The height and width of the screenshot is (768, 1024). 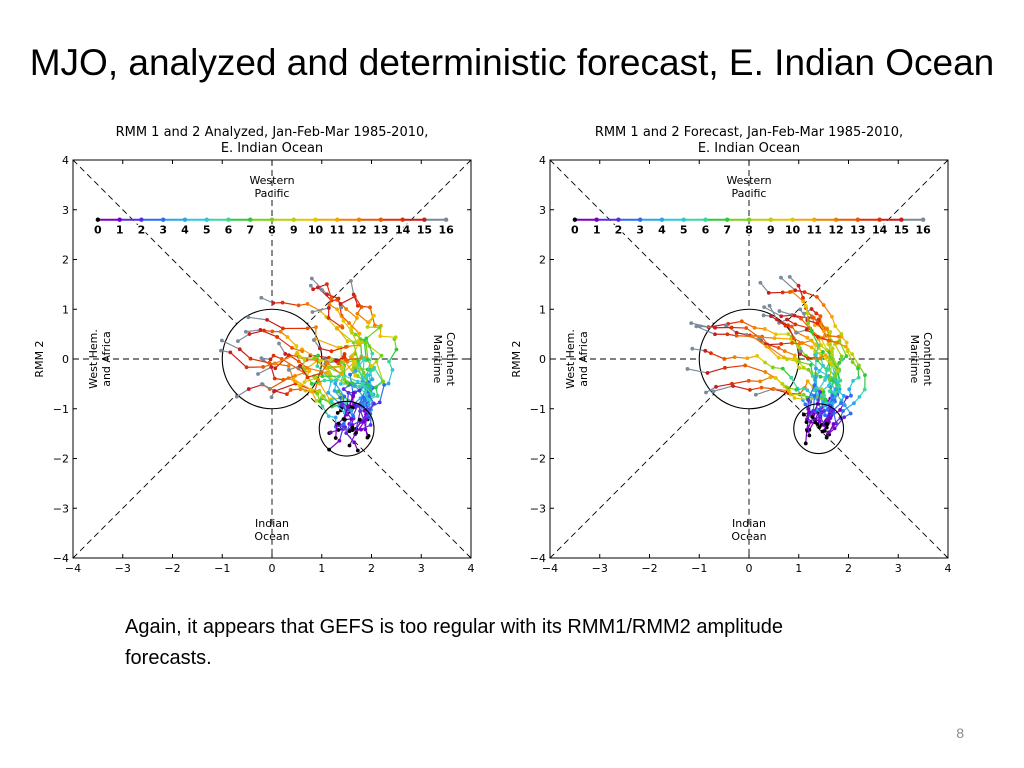 What do you see at coordinates (163, 219) in the screenshot?
I see `chart-0-day-legend-marker` at bounding box center [163, 219].